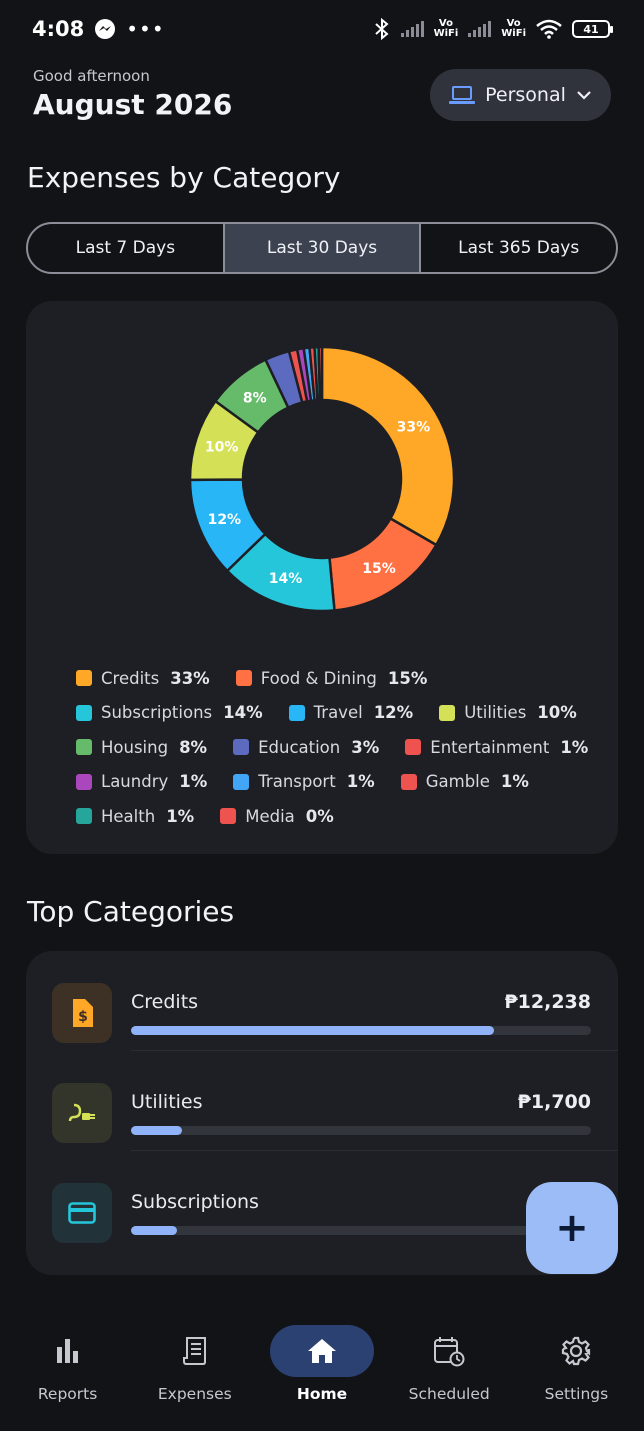 This screenshot has width=644, height=1431. What do you see at coordinates (554, 1102) in the screenshot?
I see `category-amount: ₱1,700` at bounding box center [554, 1102].